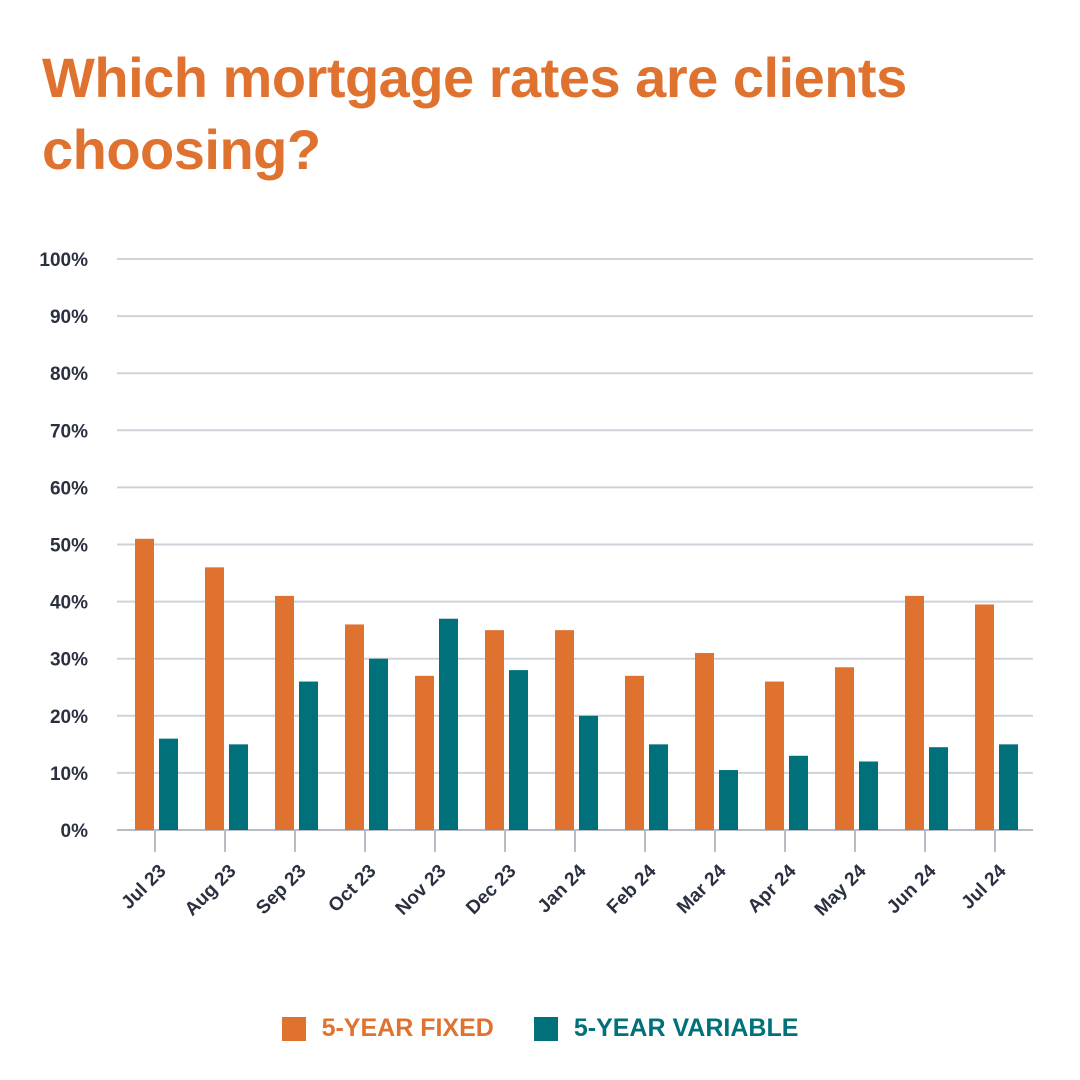 This screenshot has width=1080, height=1080. I want to click on y-tick-label: 0%, so click(75, 831).